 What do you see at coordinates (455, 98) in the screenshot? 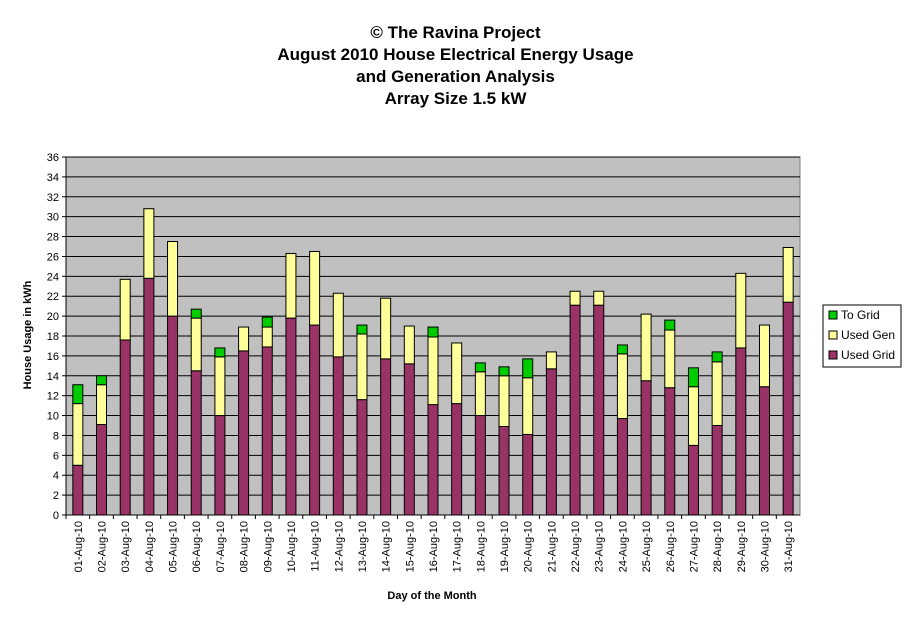
I see `chart-title-line-4: Array Size 1.5 kW` at bounding box center [455, 98].